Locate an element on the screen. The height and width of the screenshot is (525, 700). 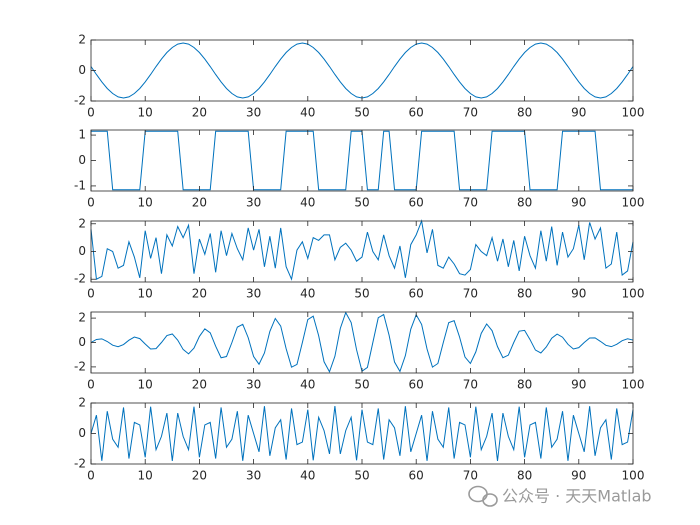
watermark: 公众号 · 天天Matlab is located at coordinates (577, 496).